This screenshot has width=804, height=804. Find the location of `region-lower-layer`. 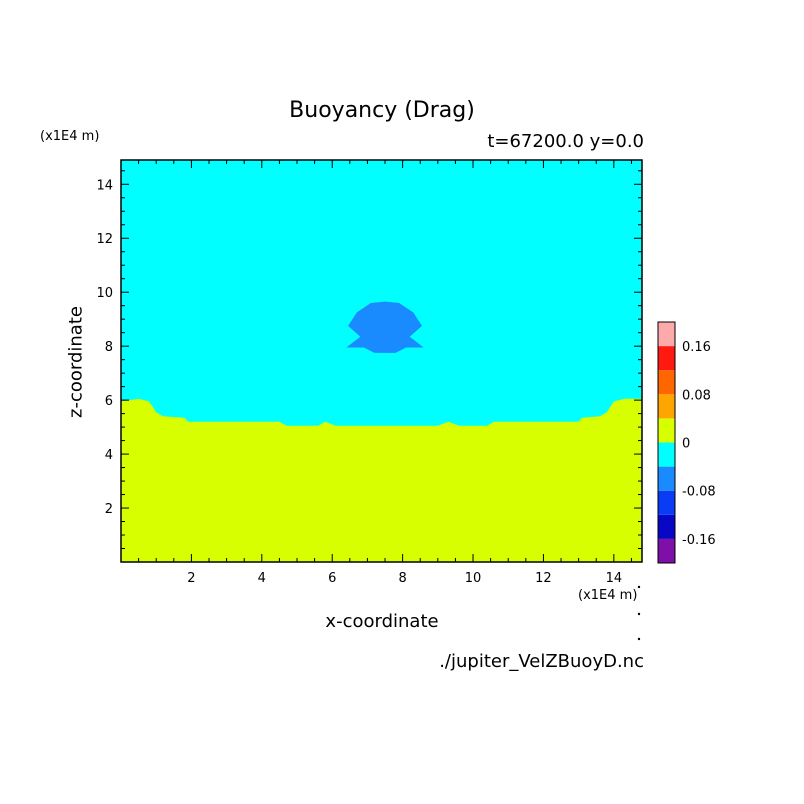

region-lower-layer is located at coordinates (381, 480).